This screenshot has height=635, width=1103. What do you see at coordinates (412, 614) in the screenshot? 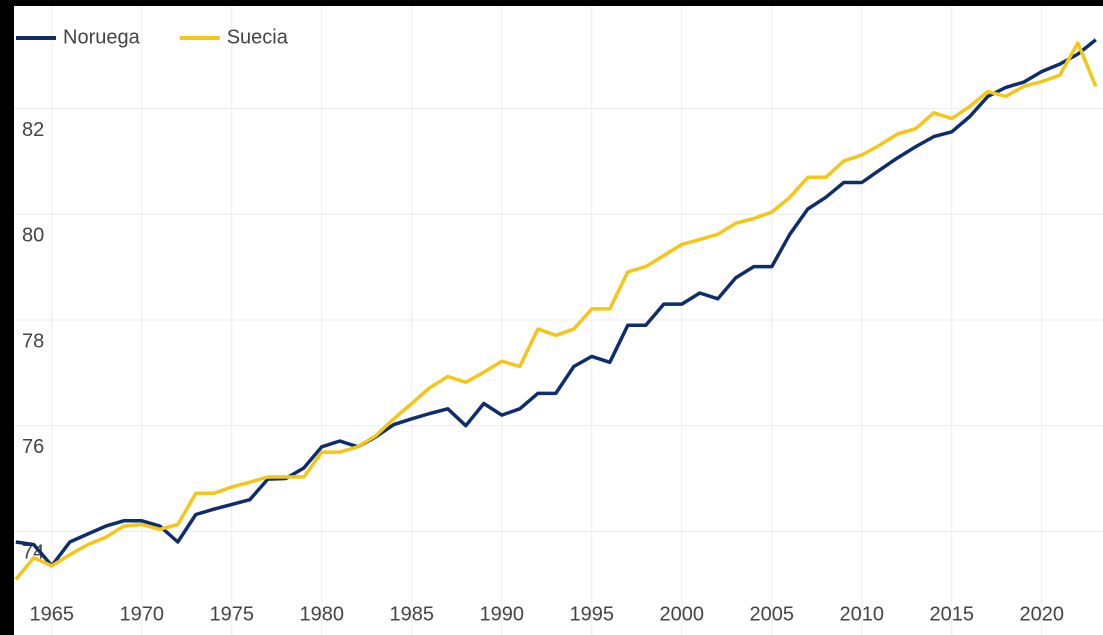
I see `x-tick-label: 1985` at bounding box center [412, 614].